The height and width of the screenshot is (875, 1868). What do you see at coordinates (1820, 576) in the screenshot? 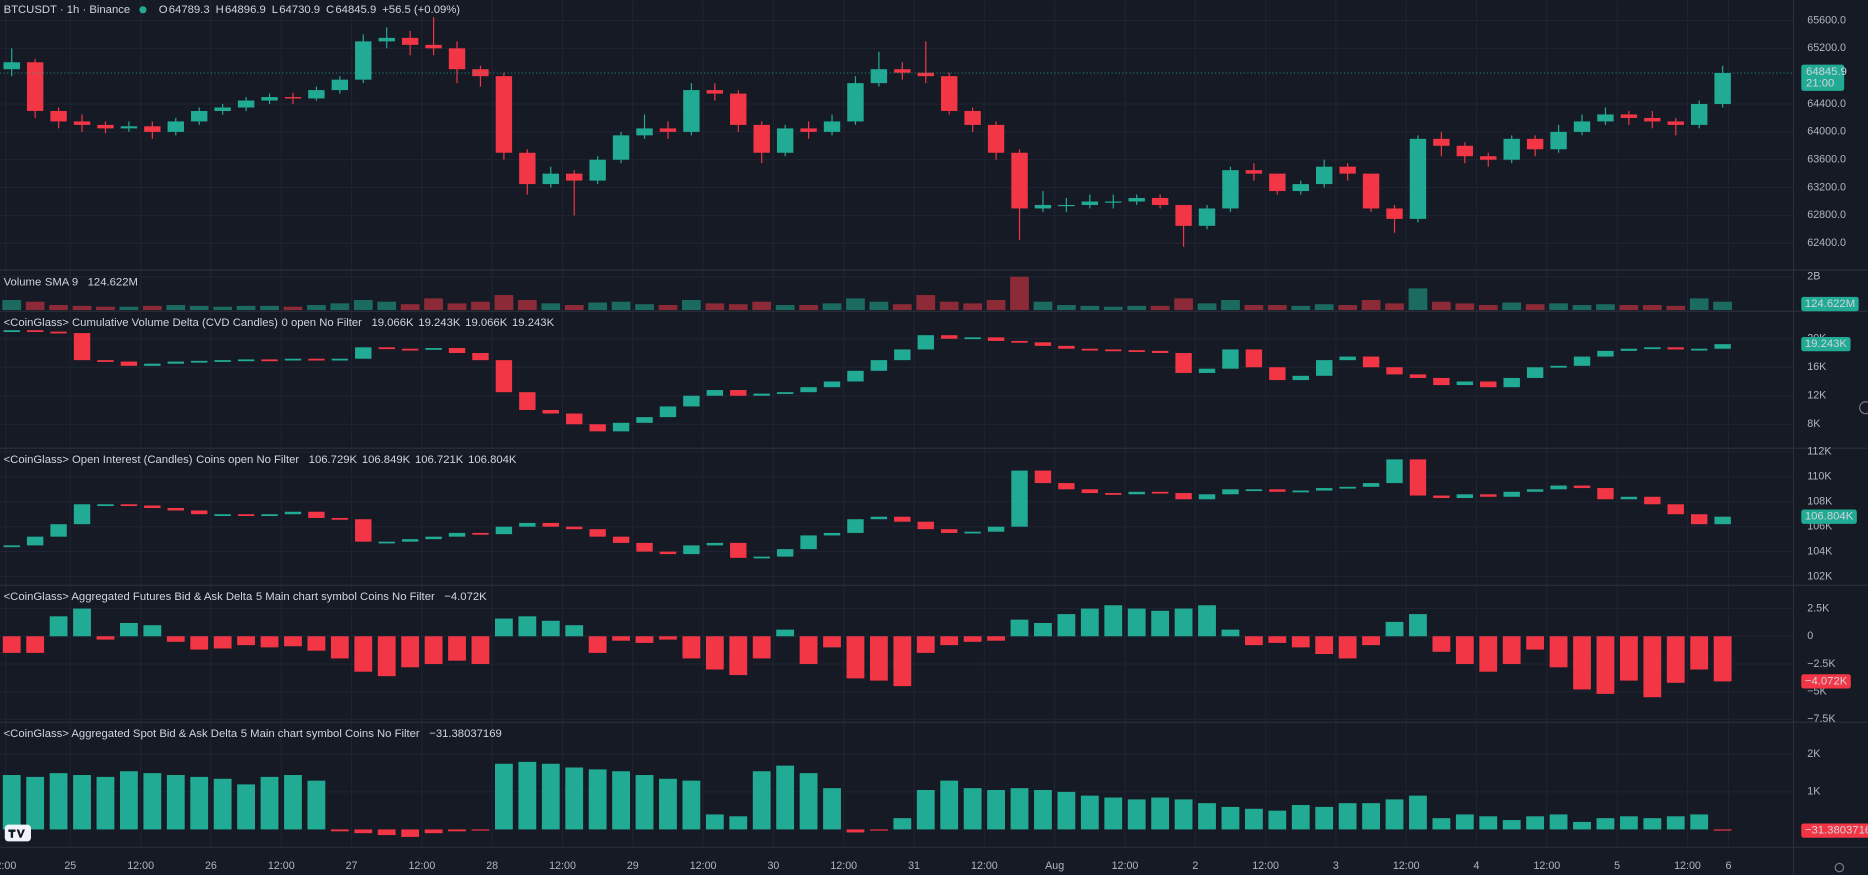
I see `y-tick-label: 102K` at bounding box center [1820, 576].